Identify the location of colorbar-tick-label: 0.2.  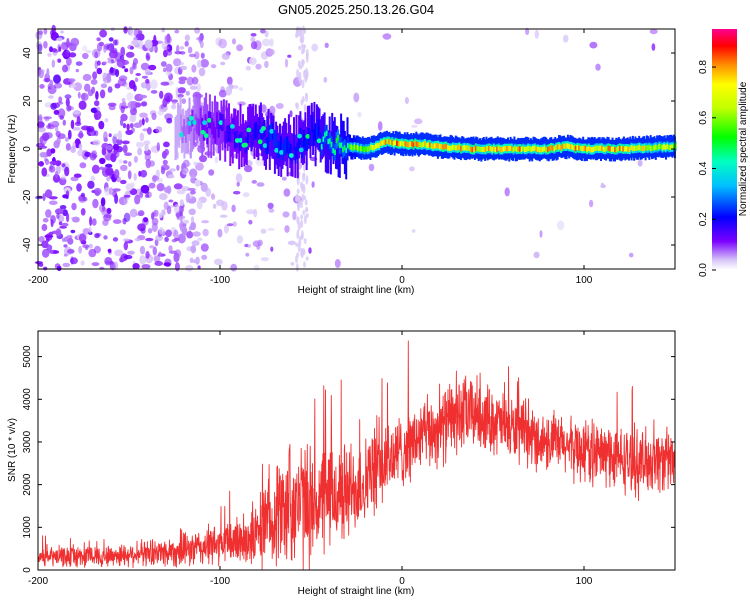
(703, 219).